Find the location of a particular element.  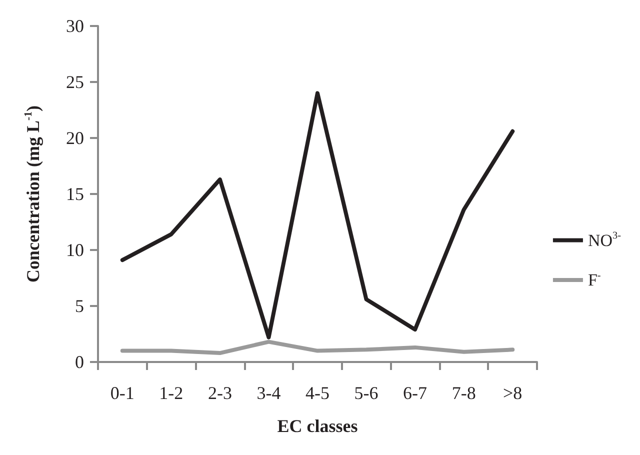

x-tick-label: 4-5 is located at coordinates (318, 393).